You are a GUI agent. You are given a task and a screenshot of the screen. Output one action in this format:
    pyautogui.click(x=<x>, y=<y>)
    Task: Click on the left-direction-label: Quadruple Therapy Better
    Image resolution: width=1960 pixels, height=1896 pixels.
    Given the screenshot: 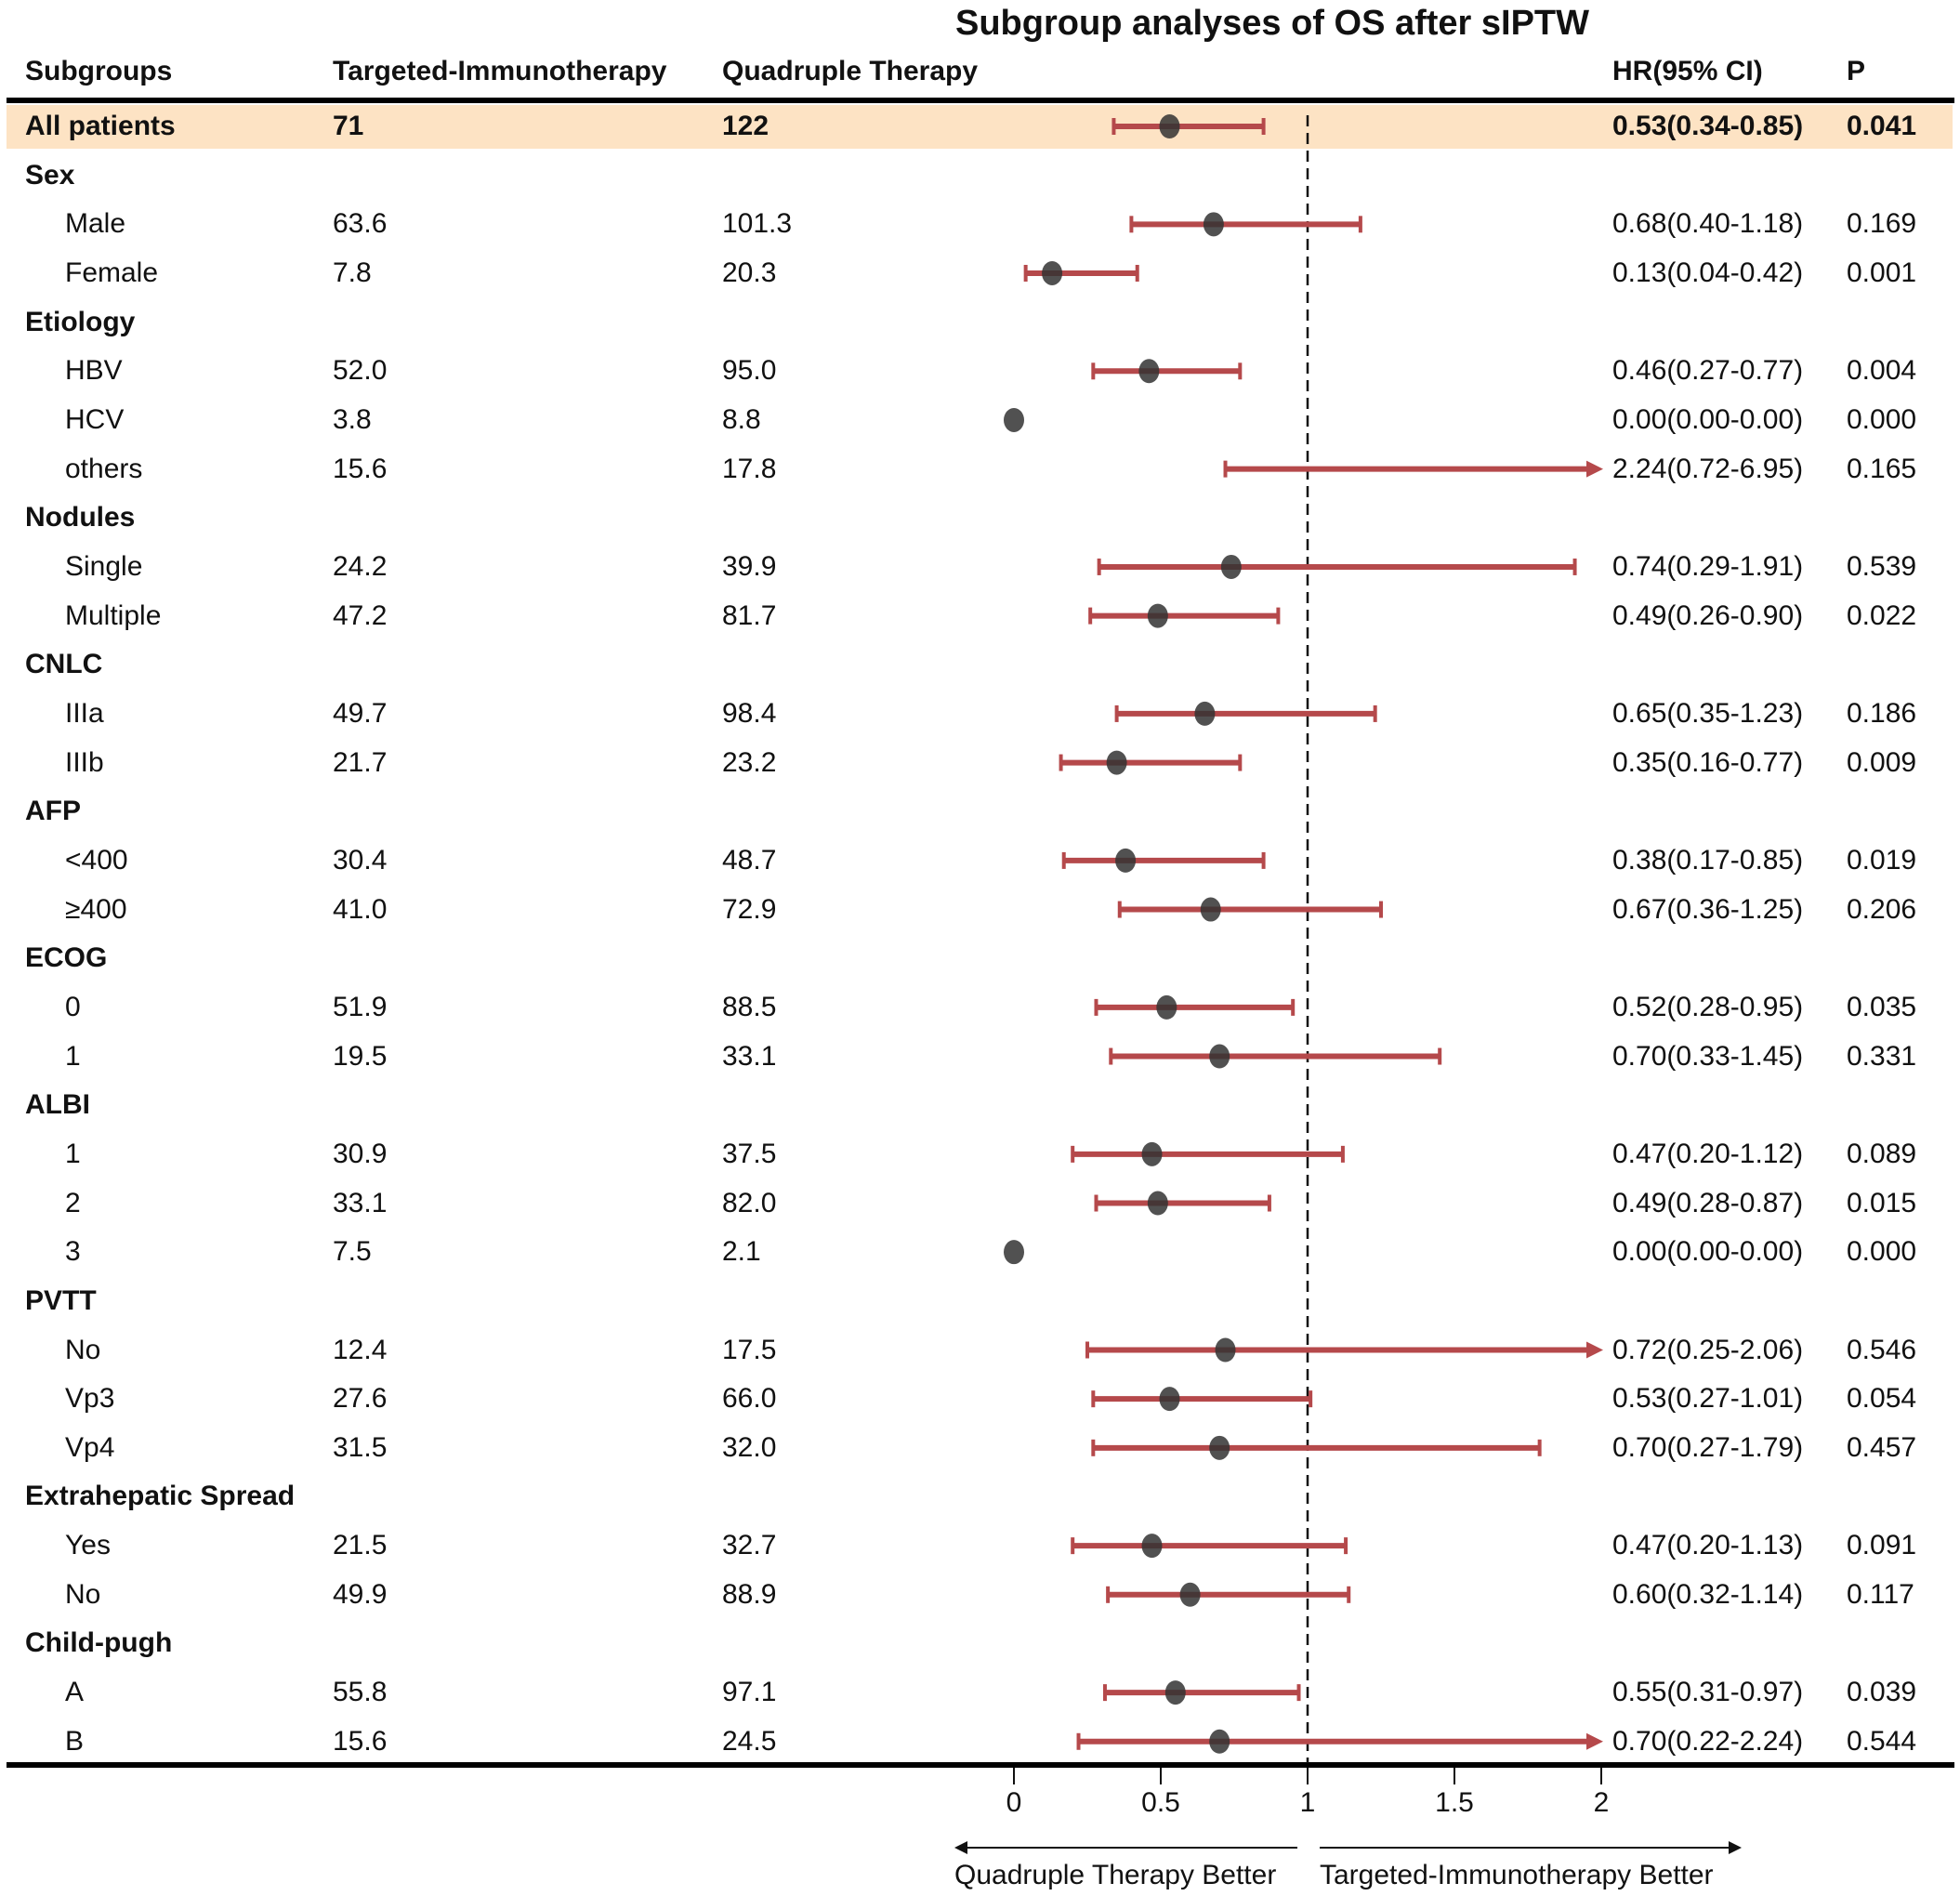 What is the action you would take?
    pyautogui.click(x=1115, y=1875)
    